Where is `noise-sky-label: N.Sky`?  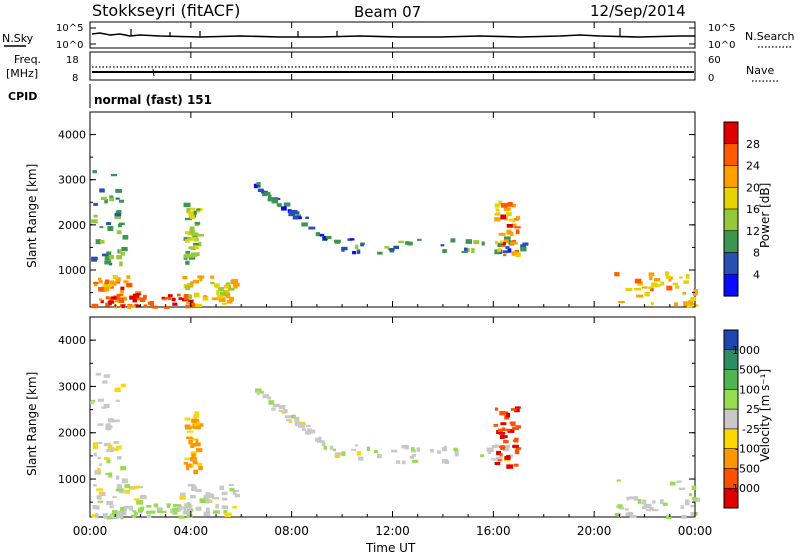 noise-sky-label: N.Sky is located at coordinates (18, 38).